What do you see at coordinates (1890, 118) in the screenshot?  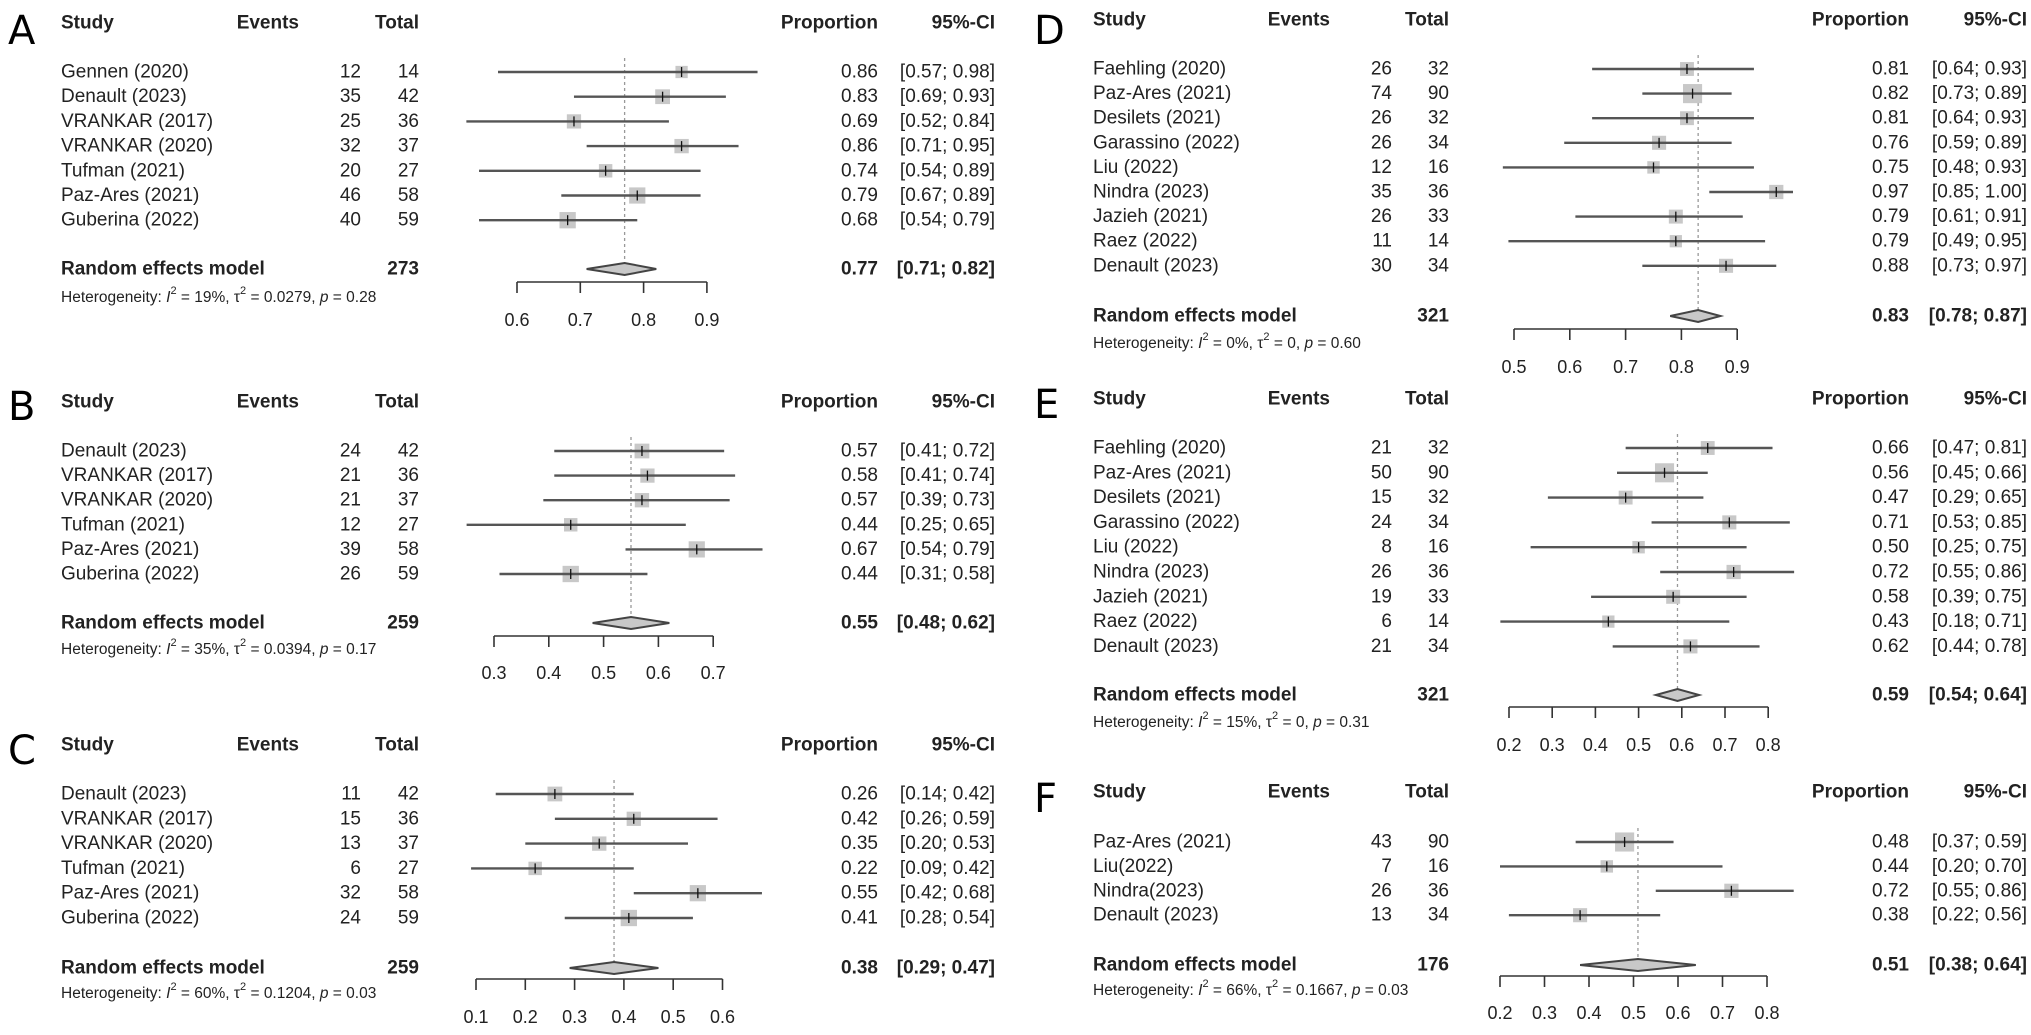 I see `proportion-value: 0.81` at bounding box center [1890, 118].